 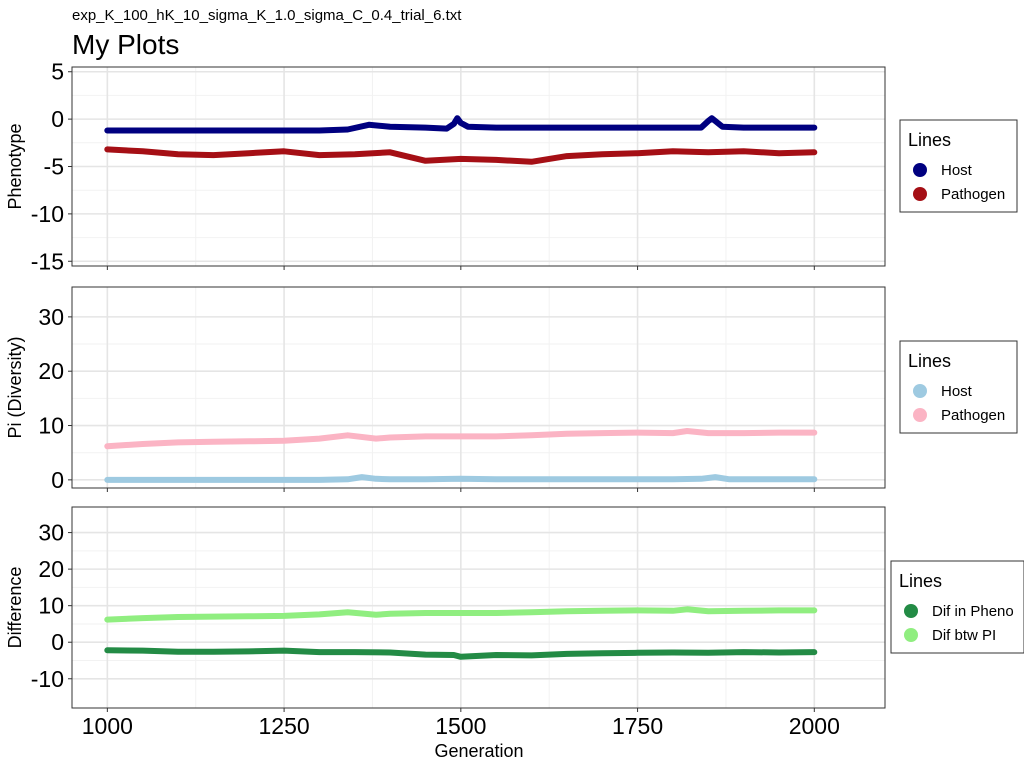 I want to click on legend-label: Dif in Pheno, so click(x=973, y=611).